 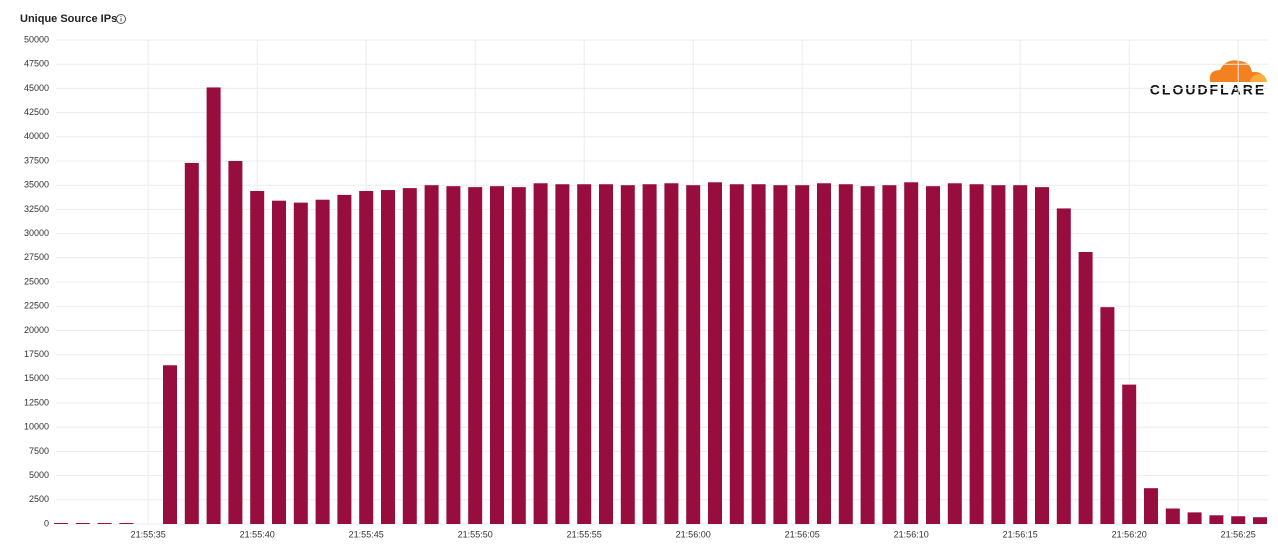 What do you see at coordinates (36, 306) in the screenshot?
I see `y-tick-label: 22500` at bounding box center [36, 306].